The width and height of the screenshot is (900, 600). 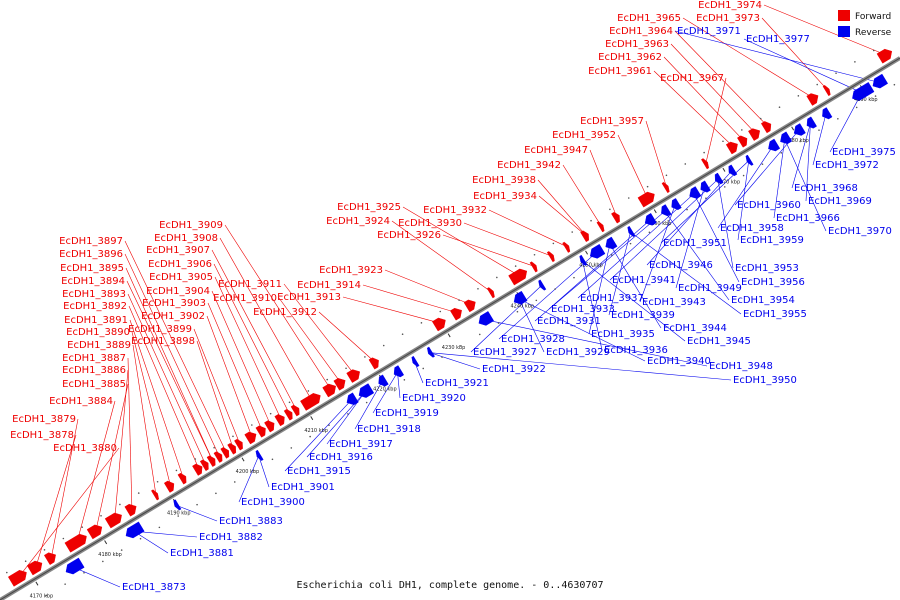 What do you see at coordinates (186, 238) in the screenshot?
I see `forward-gene-label: EcDH1_3908` at bounding box center [186, 238].